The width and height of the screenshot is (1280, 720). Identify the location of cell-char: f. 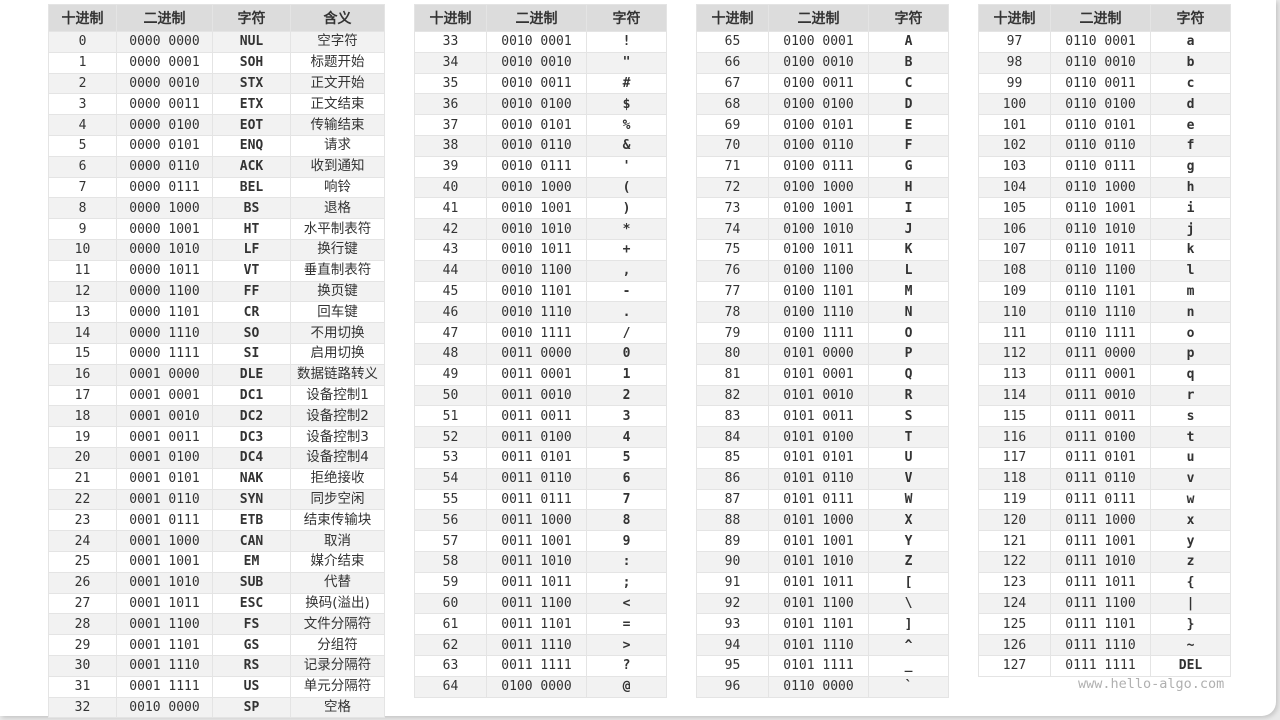
(1190, 145).